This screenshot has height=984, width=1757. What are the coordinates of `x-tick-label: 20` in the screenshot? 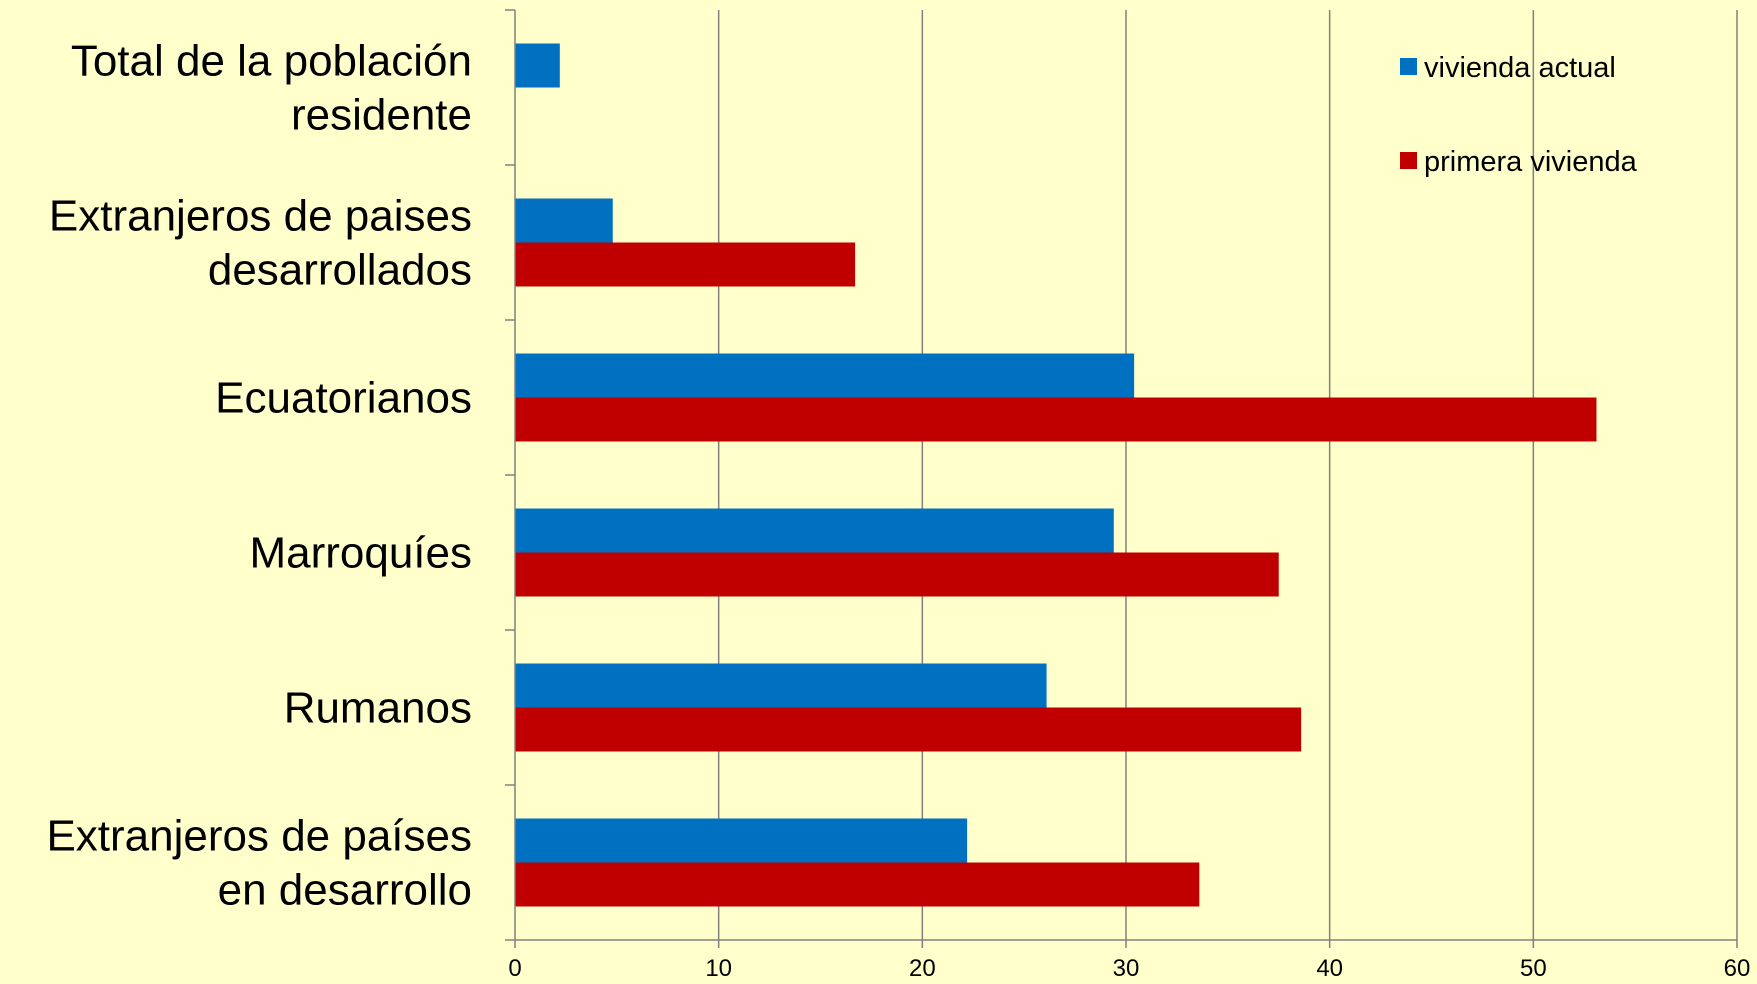 It's located at (922, 968).